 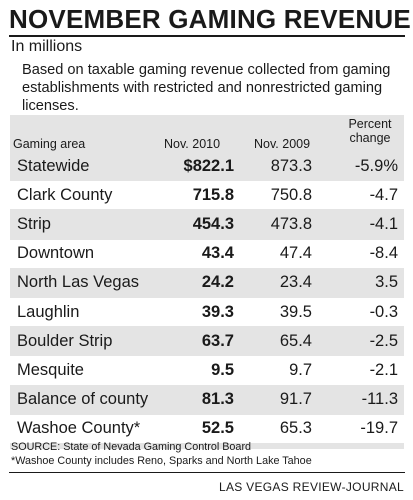 What do you see at coordinates (207, 36) in the screenshot?
I see `title-rule` at bounding box center [207, 36].